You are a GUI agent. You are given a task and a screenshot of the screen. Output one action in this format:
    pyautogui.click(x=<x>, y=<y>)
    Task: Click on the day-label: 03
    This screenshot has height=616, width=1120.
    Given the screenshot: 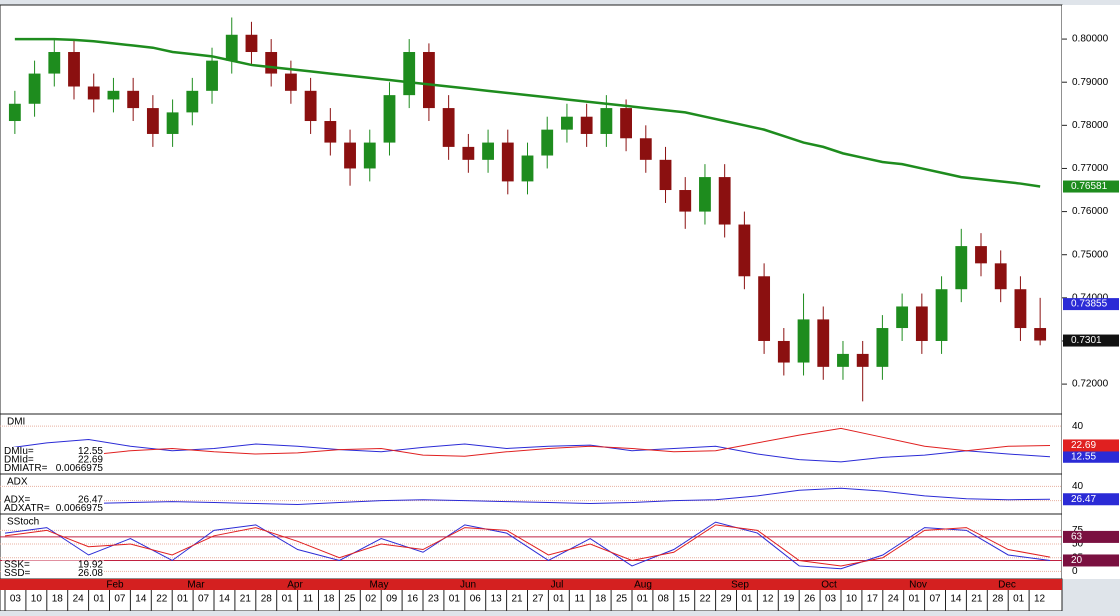 What is the action you would take?
    pyautogui.click(x=831, y=599)
    